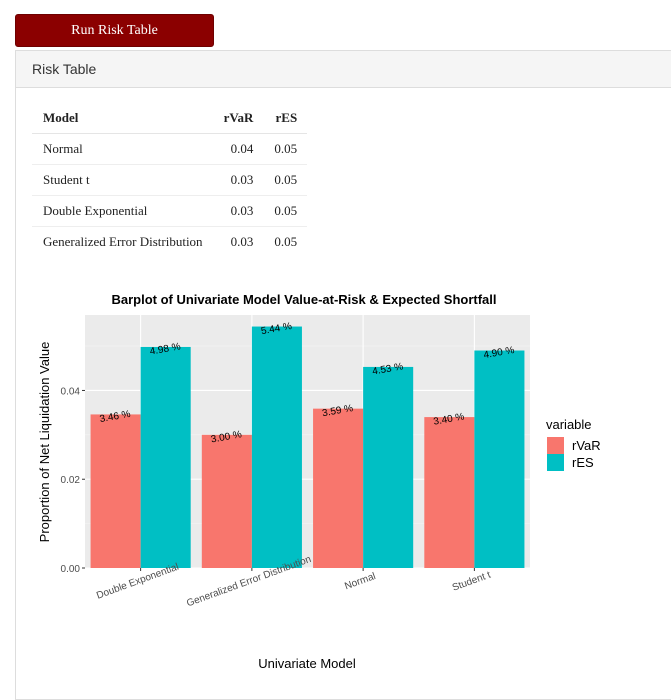 The image size is (671, 700). I want to click on bar-value-label: 3.40 %, so click(449, 419).